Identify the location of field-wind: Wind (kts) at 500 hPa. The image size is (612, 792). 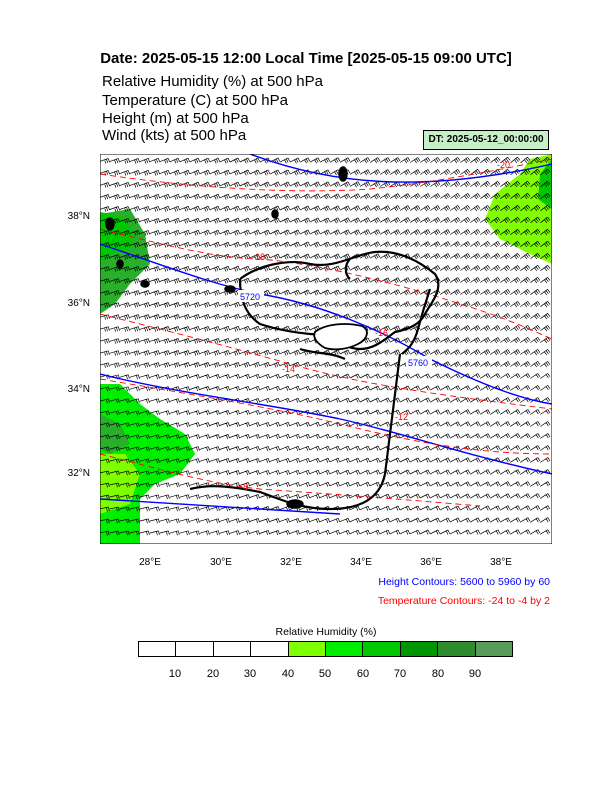
(174, 135).